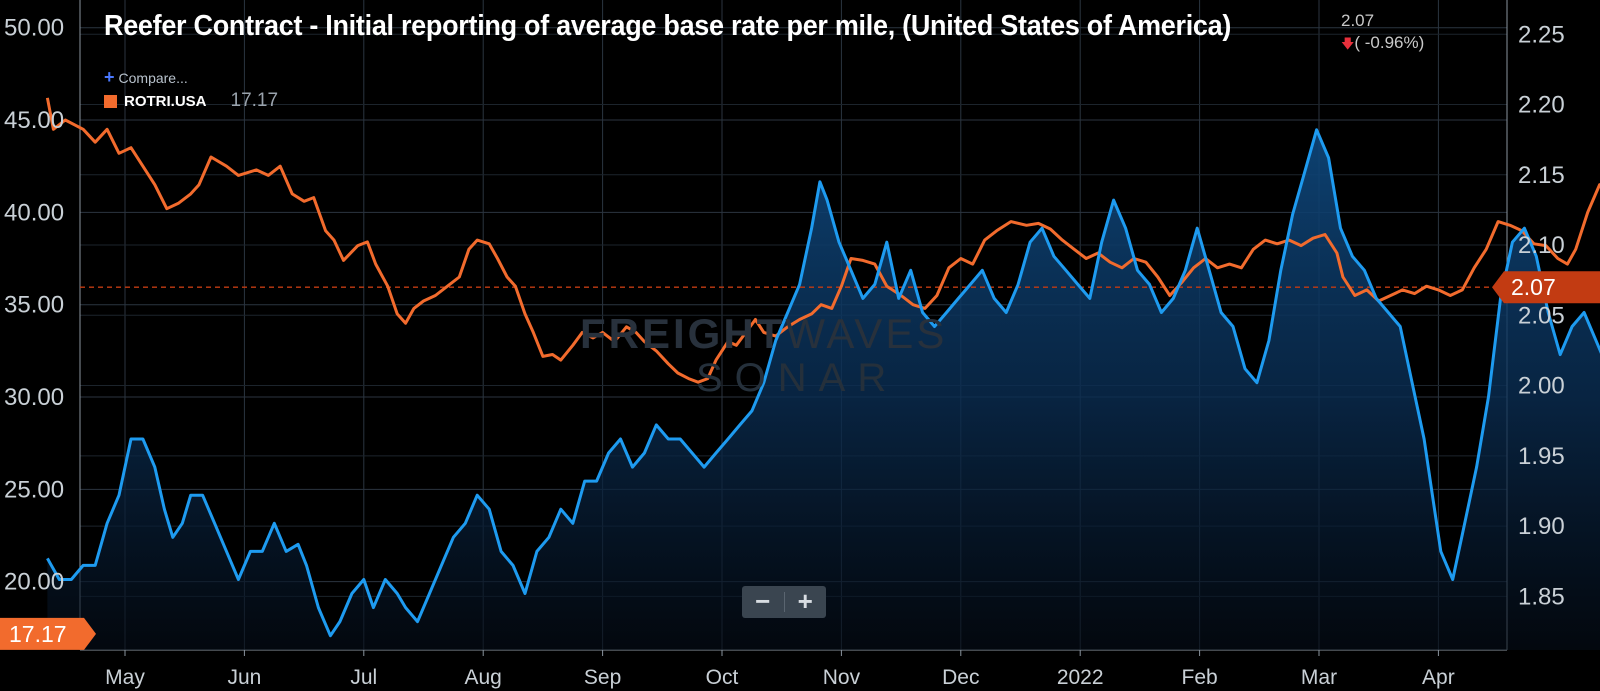 The height and width of the screenshot is (691, 1600). Describe the element at coordinates (805, 601) in the screenshot. I see `zoom-in-button: +` at that location.